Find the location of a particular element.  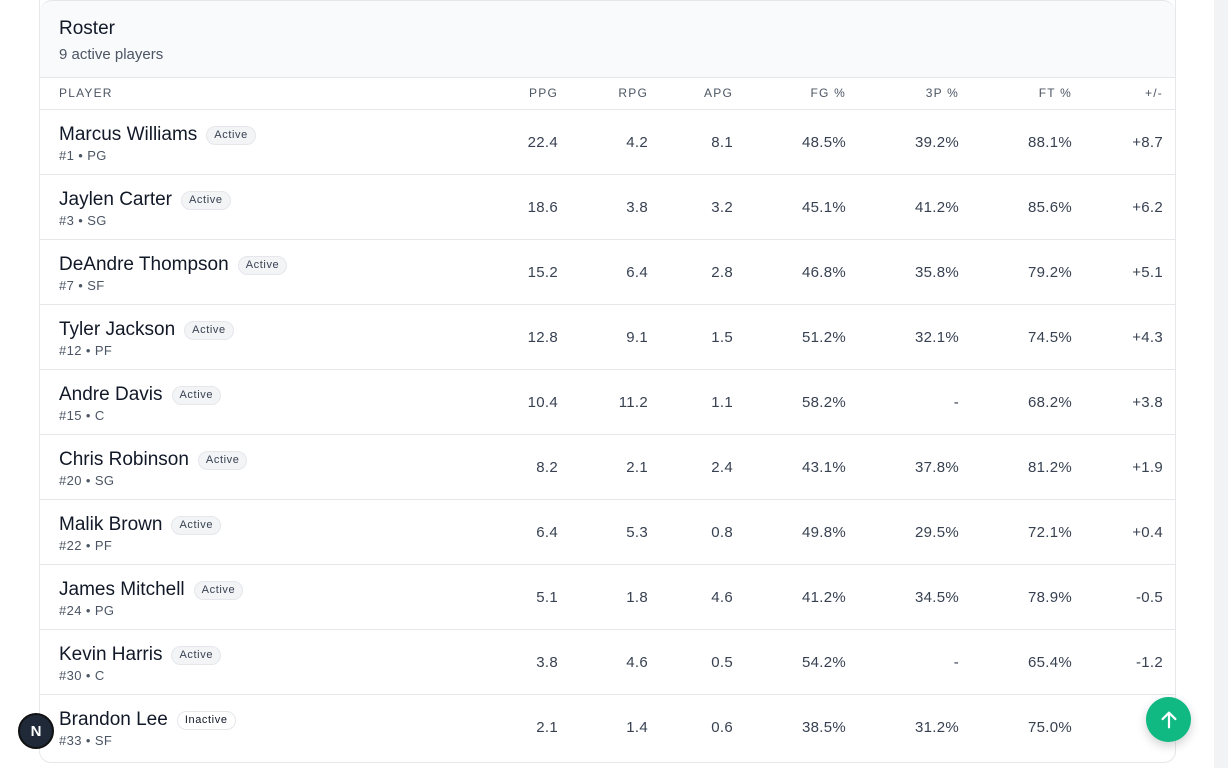

player-number-position: #3 • SG is located at coordinates (83, 220).